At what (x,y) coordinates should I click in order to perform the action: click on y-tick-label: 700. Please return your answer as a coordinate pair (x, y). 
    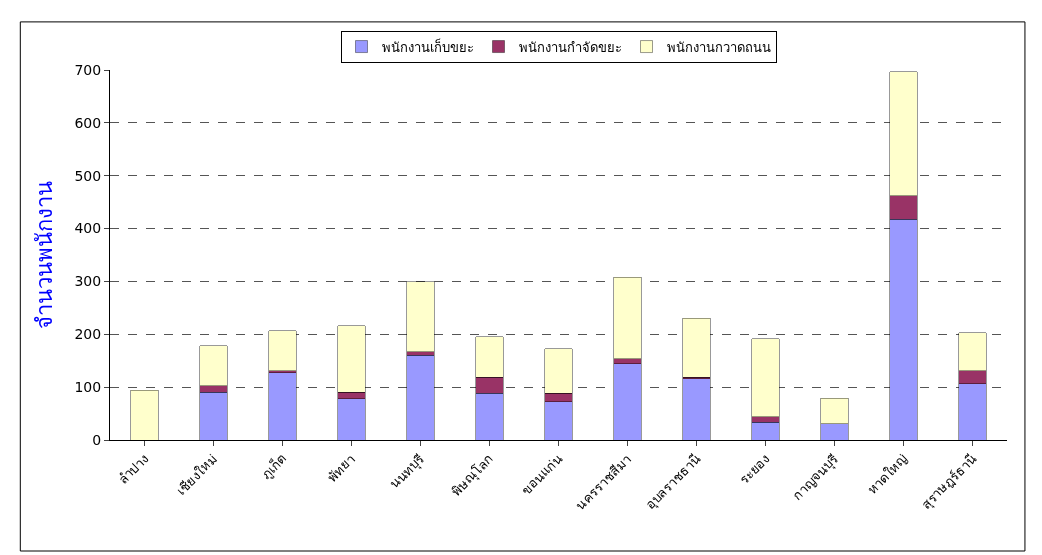
    Looking at the image, I should click on (88, 69).